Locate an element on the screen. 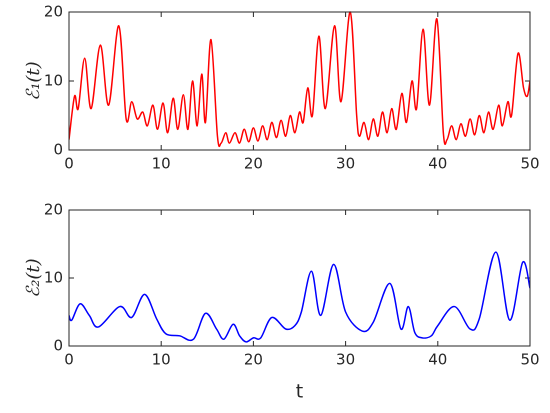 The height and width of the screenshot is (413, 550). y-axis-label: ℰ₁(t) is located at coordinates (33, 80).